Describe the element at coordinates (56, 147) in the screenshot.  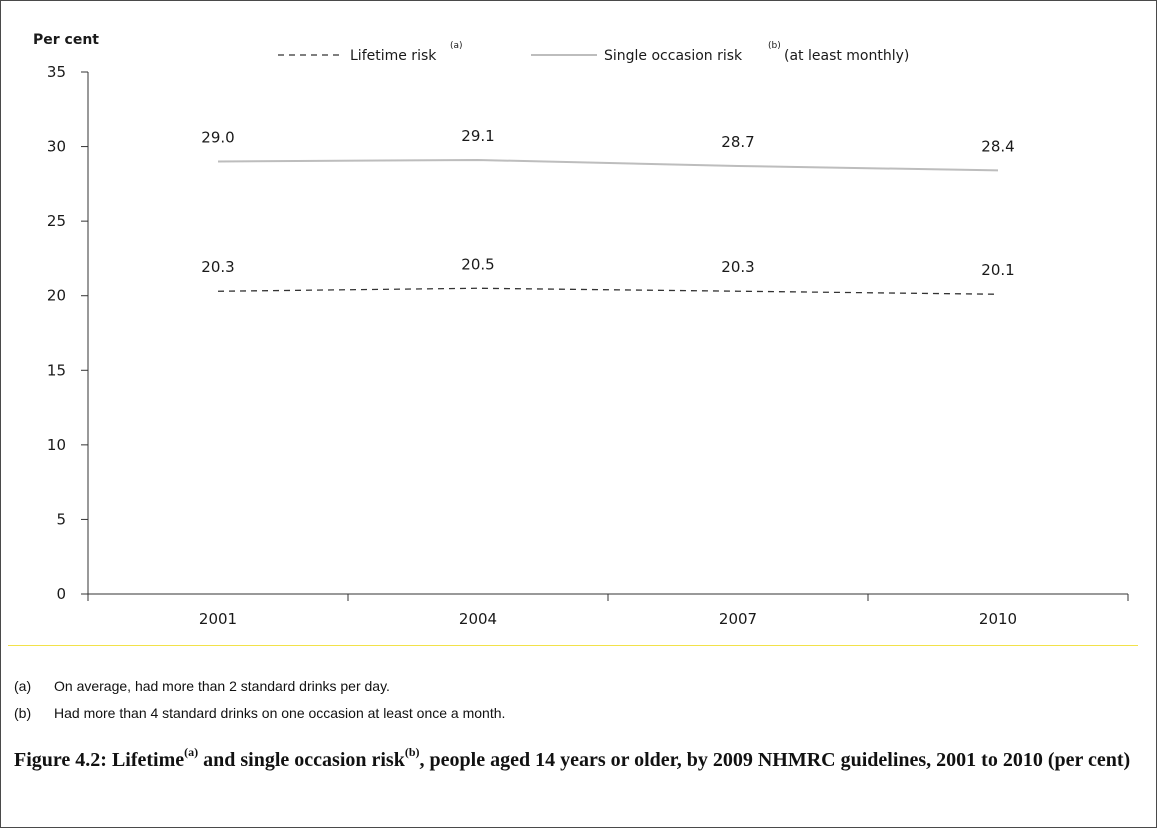
I see `y-tick-label: 30` at that location.